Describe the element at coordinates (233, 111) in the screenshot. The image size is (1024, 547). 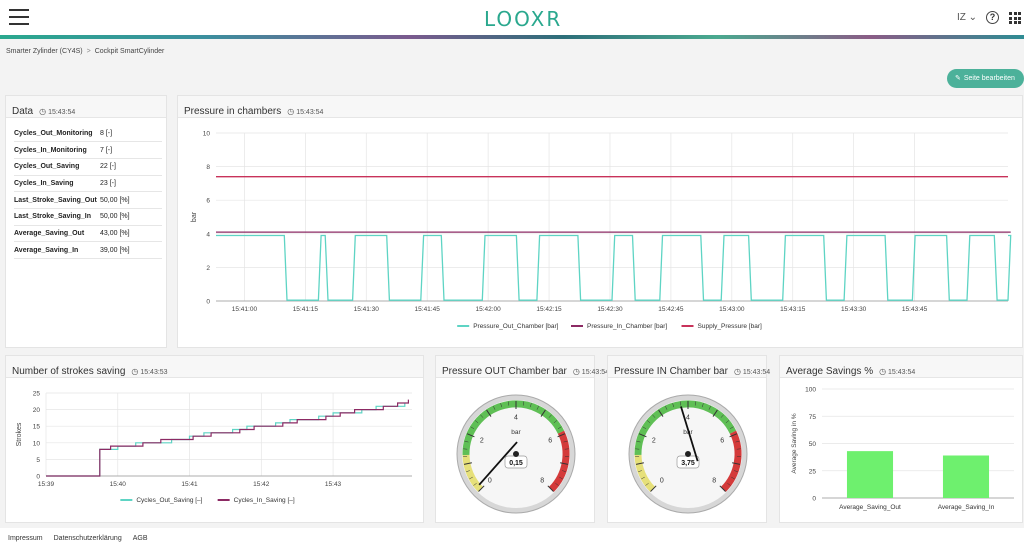
I see `panel-title: Pressure in chambers` at that location.